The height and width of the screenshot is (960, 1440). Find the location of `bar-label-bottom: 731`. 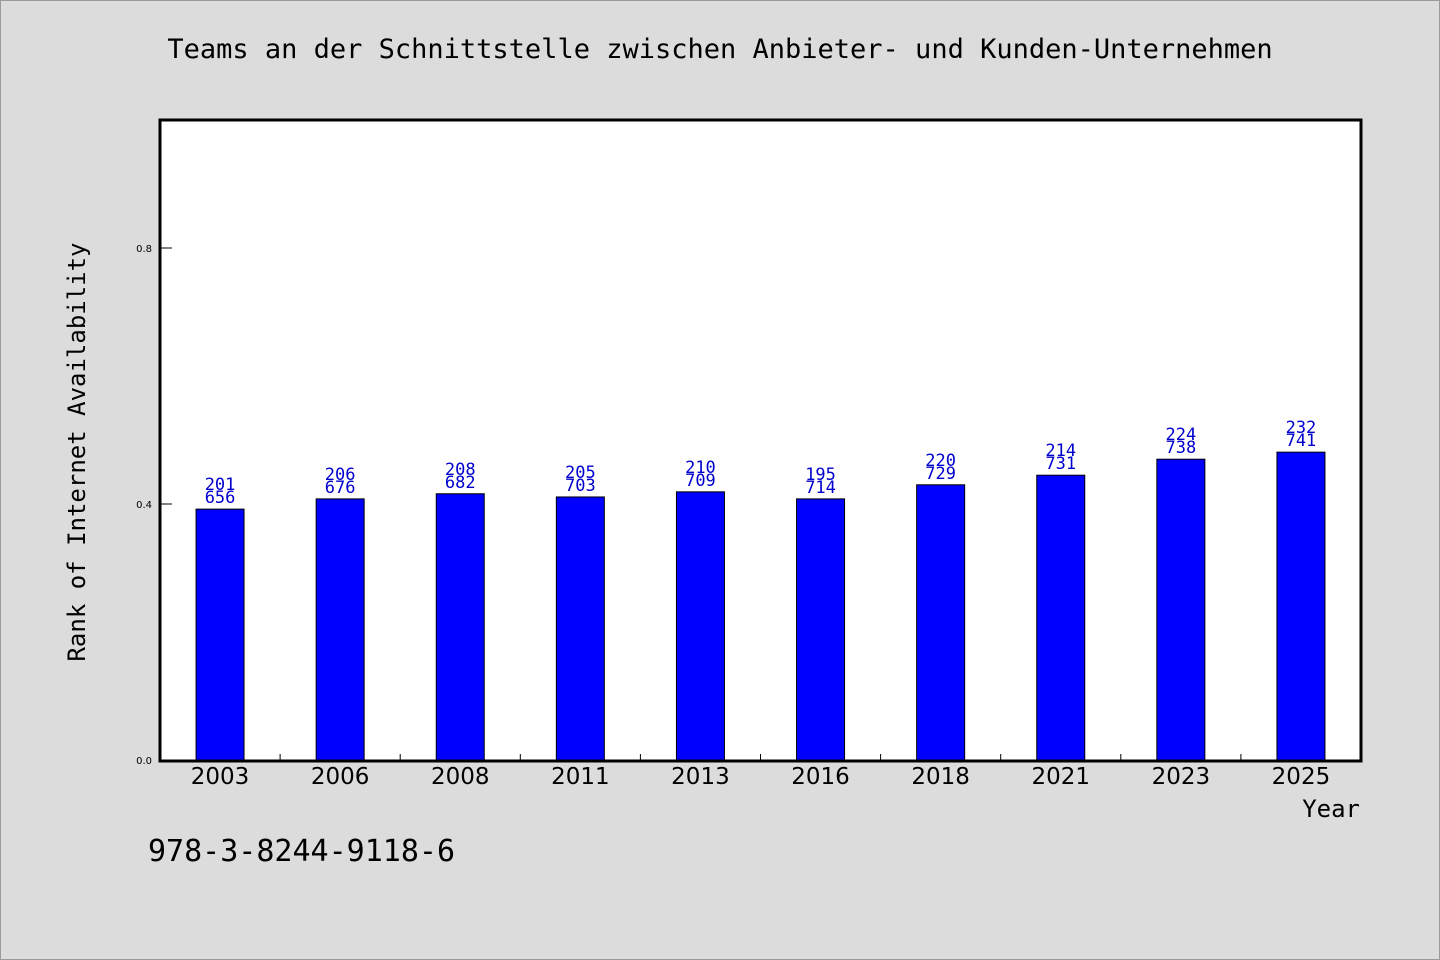

bar-label-bottom: 731 is located at coordinates (1060, 464).